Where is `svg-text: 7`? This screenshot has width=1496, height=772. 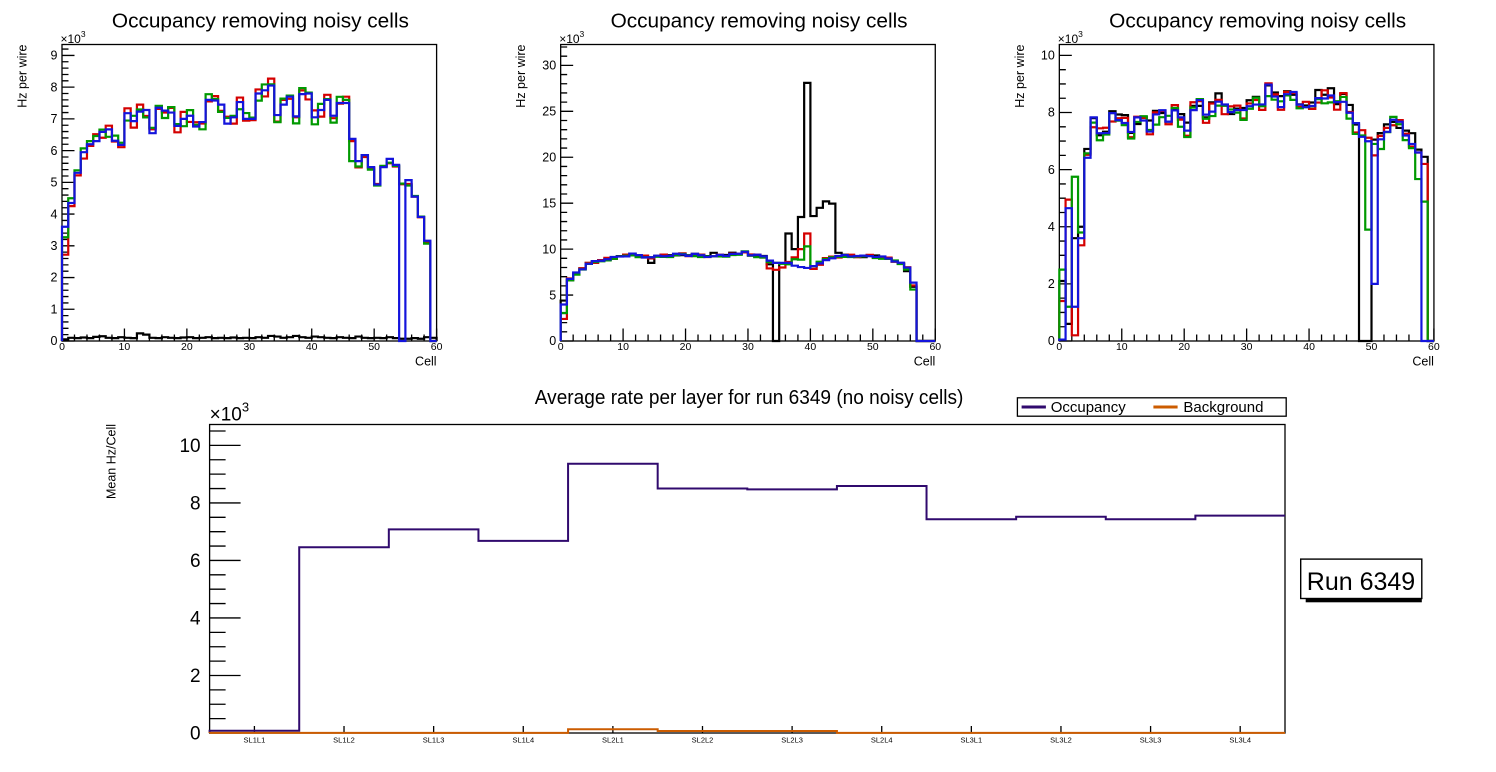 svg-text: 7 is located at coordinates (54, 119).